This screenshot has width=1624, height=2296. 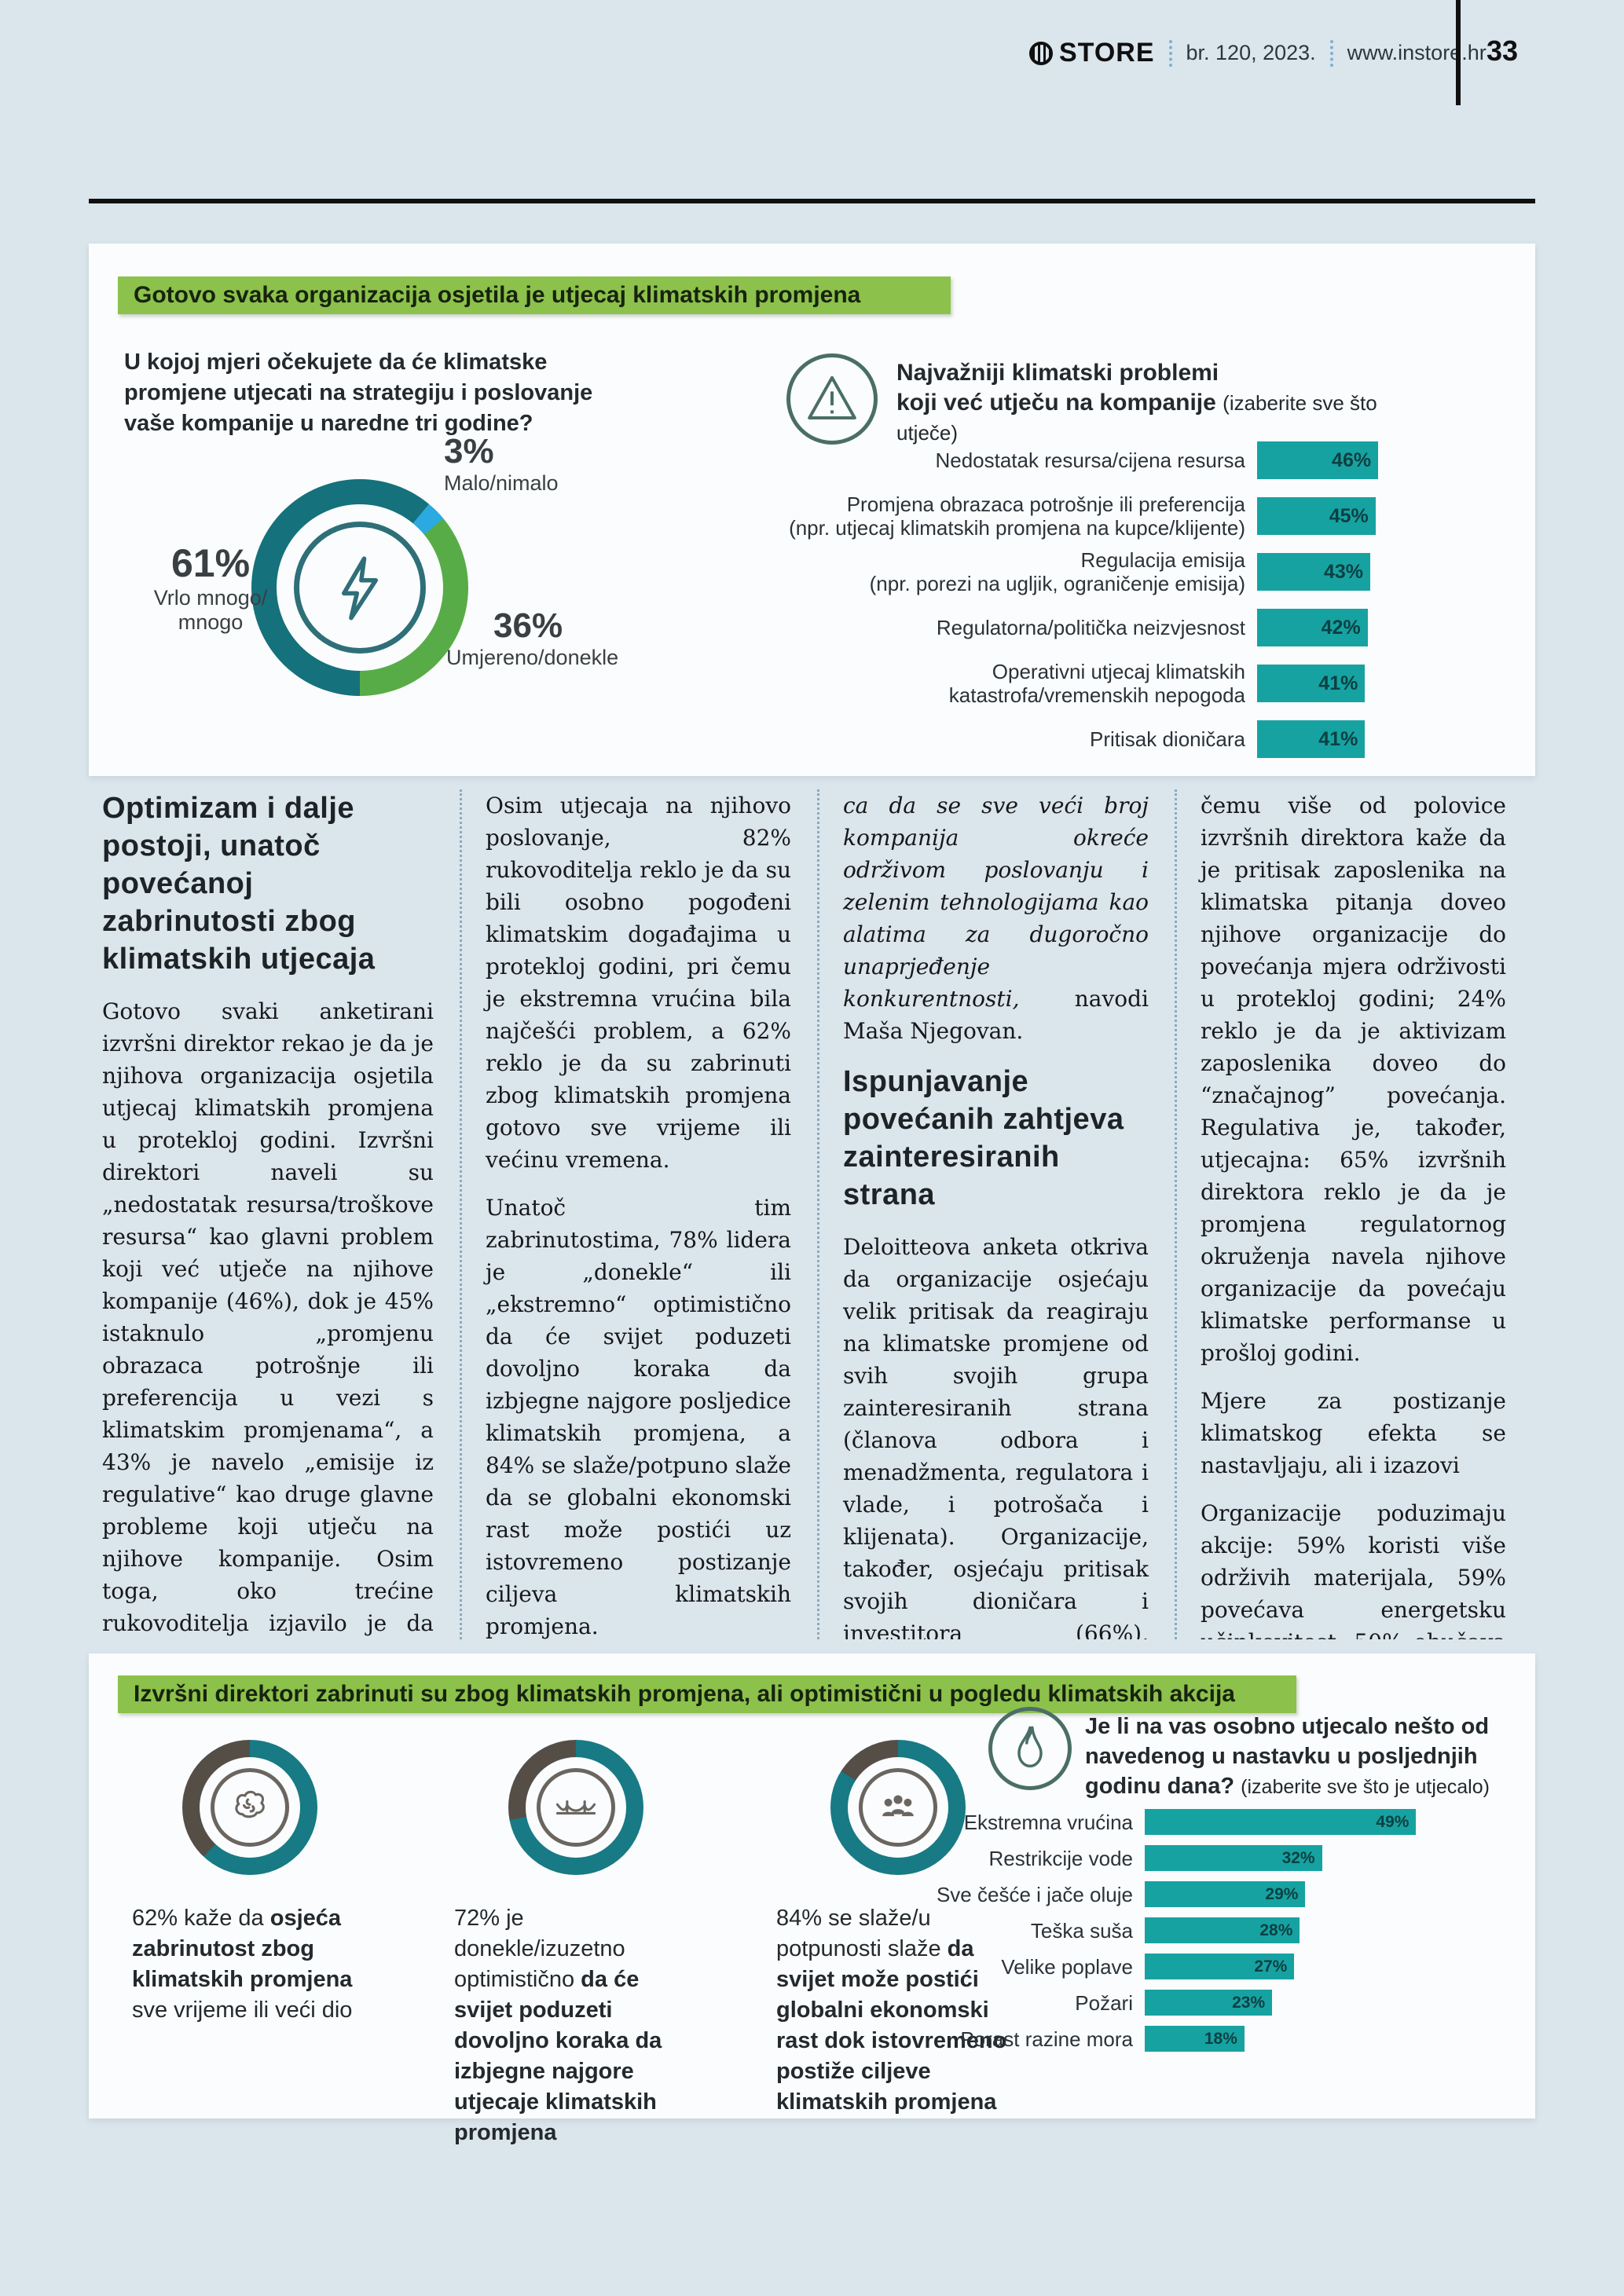 What do you see at coordinates (808, 1930) in the screenshot?
I see `bar-row: Teška suša 28%` at bounding box center [808, 1930].